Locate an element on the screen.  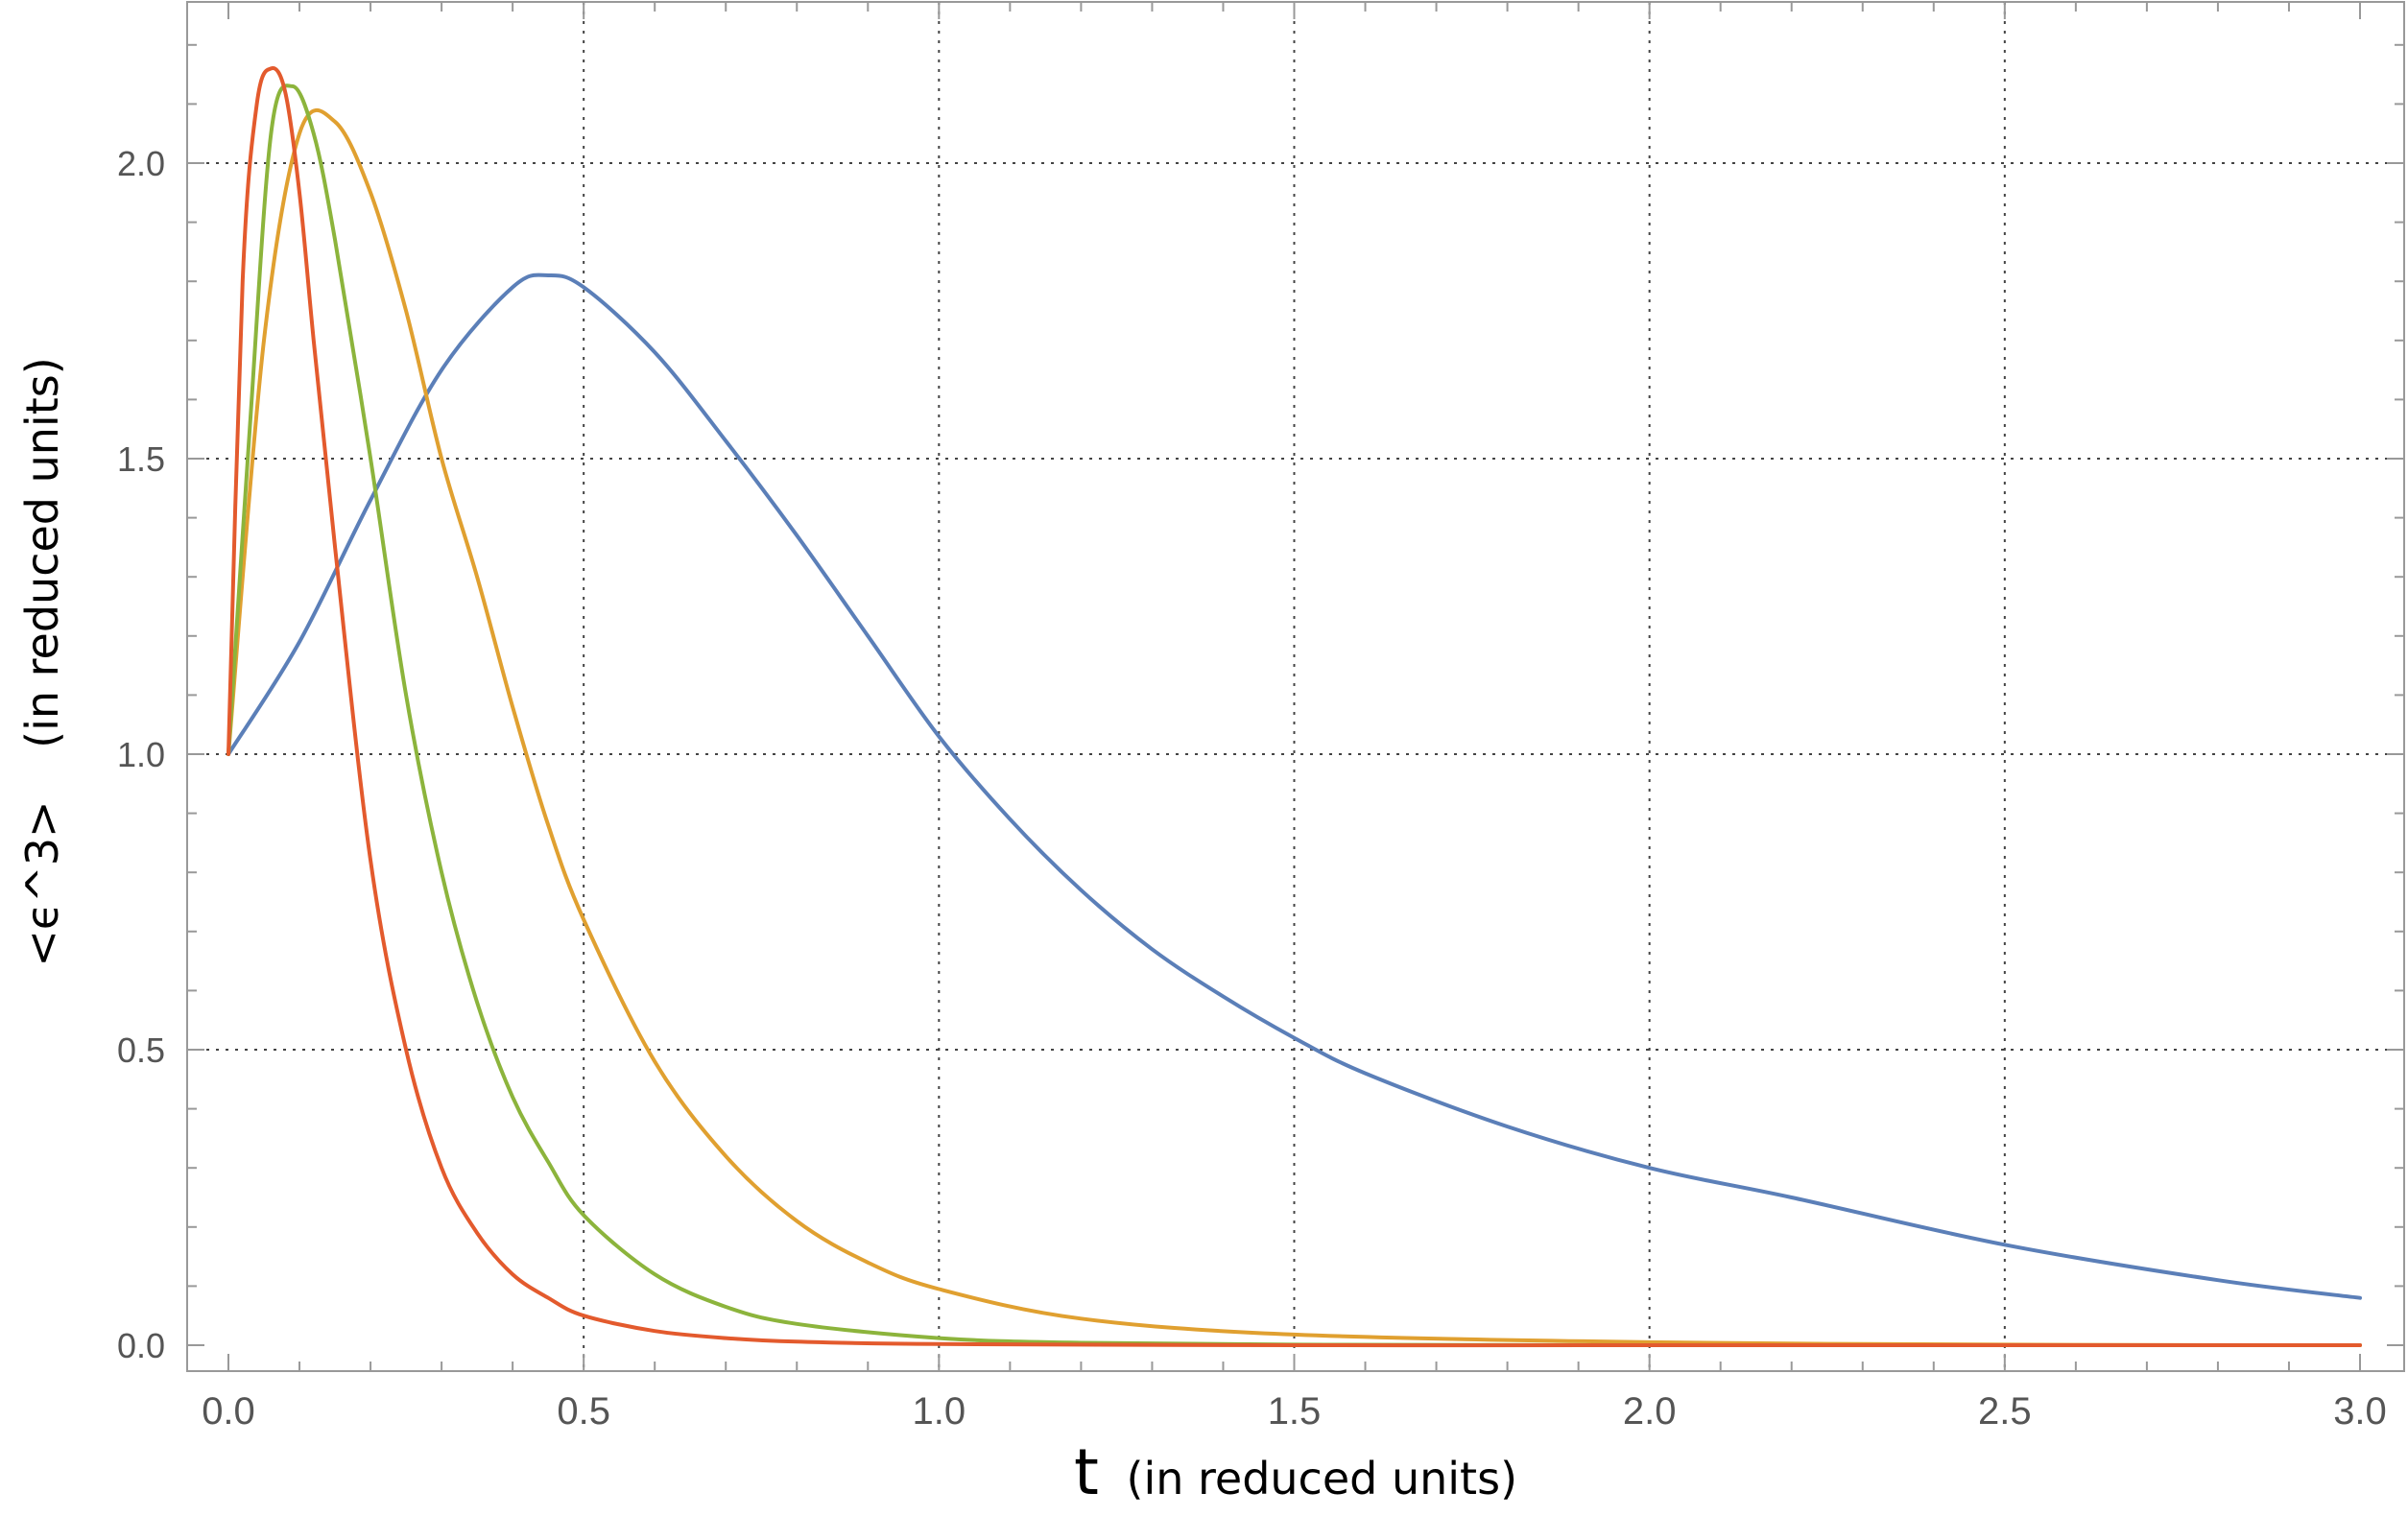
x-axis-units: (in reduced units) is located at coordinates (1322, 1478).